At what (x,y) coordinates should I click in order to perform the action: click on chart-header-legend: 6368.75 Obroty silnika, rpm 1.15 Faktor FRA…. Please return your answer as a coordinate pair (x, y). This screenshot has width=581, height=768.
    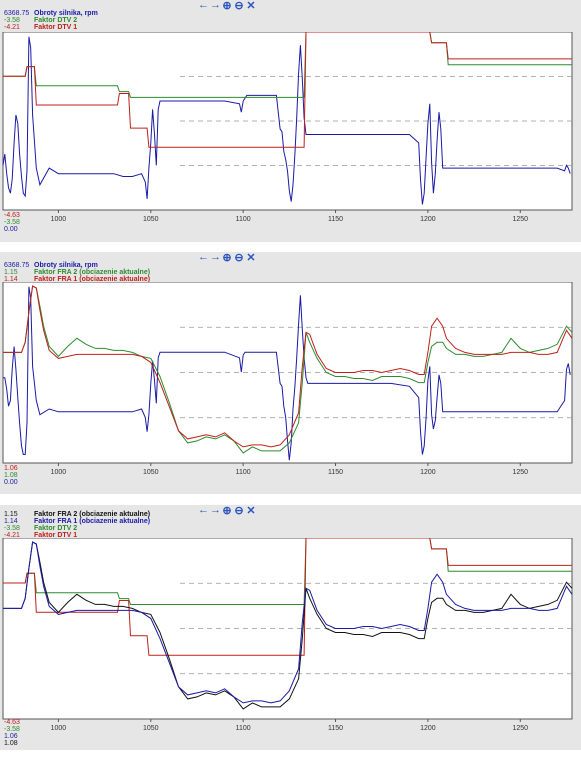
    Looking at the image, I should click on (77, 272).